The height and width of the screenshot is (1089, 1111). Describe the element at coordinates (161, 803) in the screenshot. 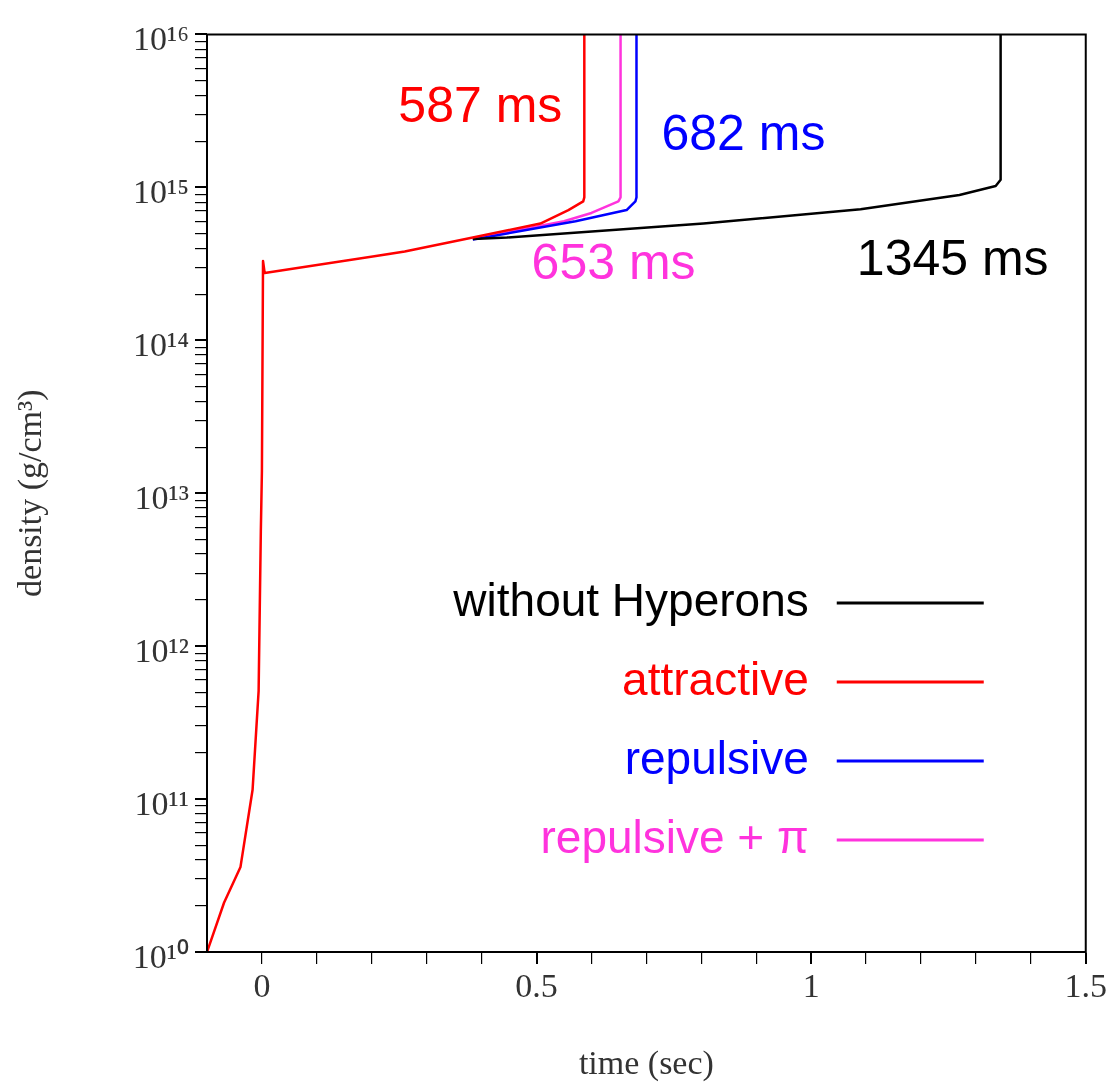

I see `y-tick-label: 10¹¹` at that location.